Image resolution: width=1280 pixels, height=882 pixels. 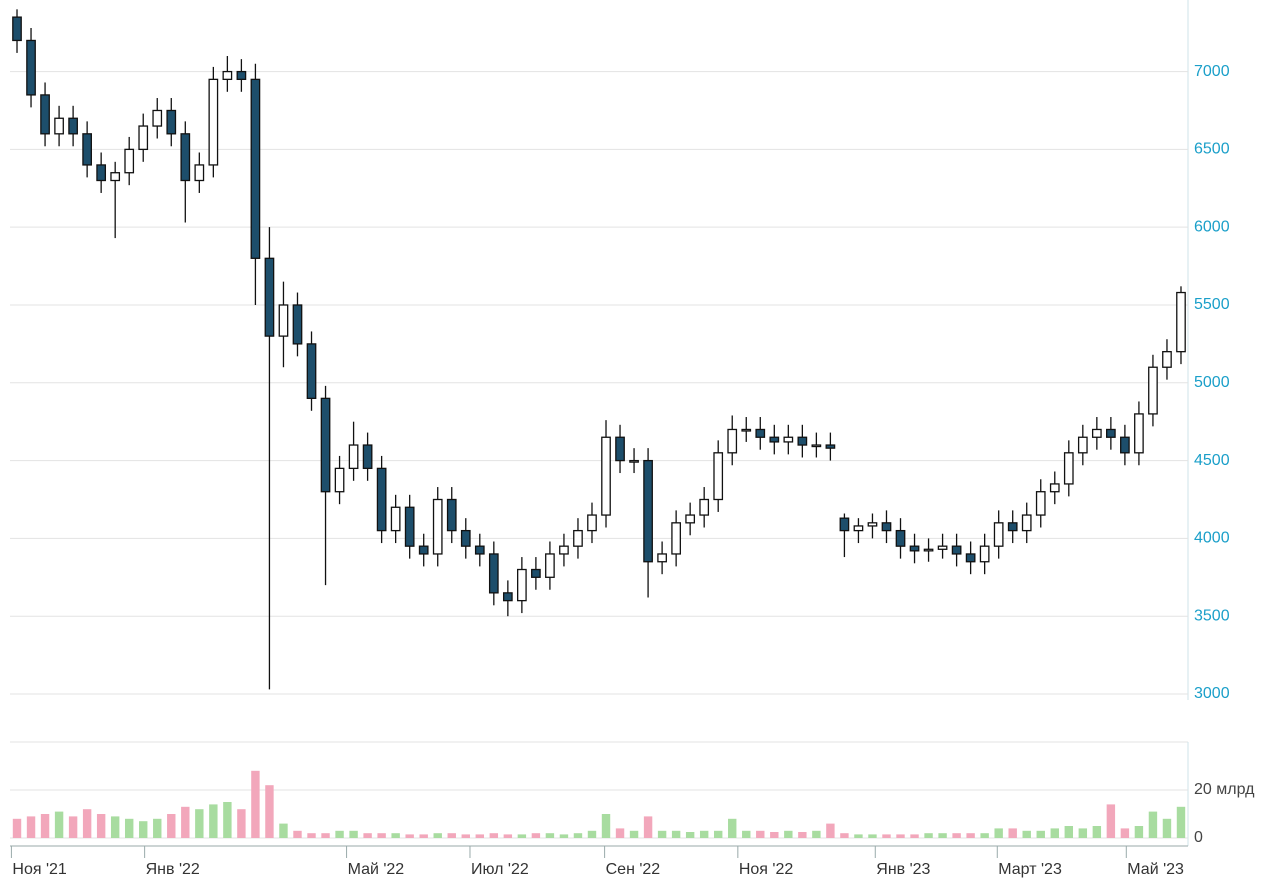 What do you see at coordinates (376, 869) in the screenshot?
I see `x-tick-label: Май '22` at bounding box center [376, 869].